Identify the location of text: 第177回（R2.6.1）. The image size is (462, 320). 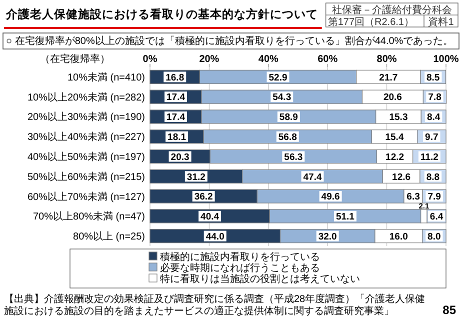
(371, 22).